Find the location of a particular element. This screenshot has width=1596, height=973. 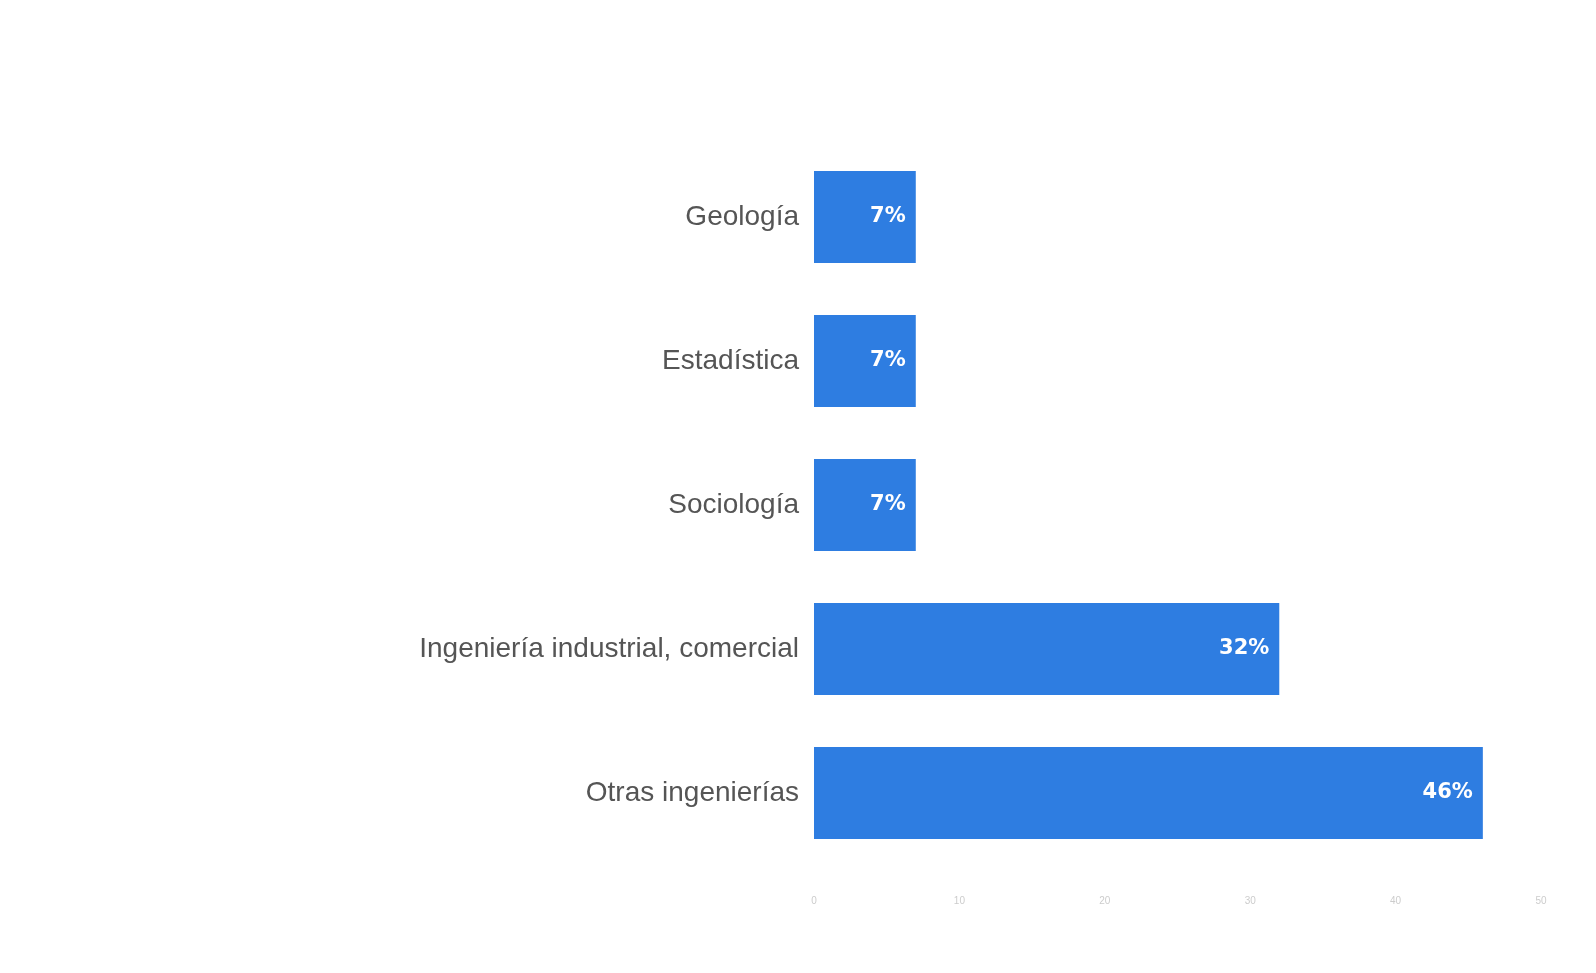

data-label: 46% is located at coordinates (1447, 791).